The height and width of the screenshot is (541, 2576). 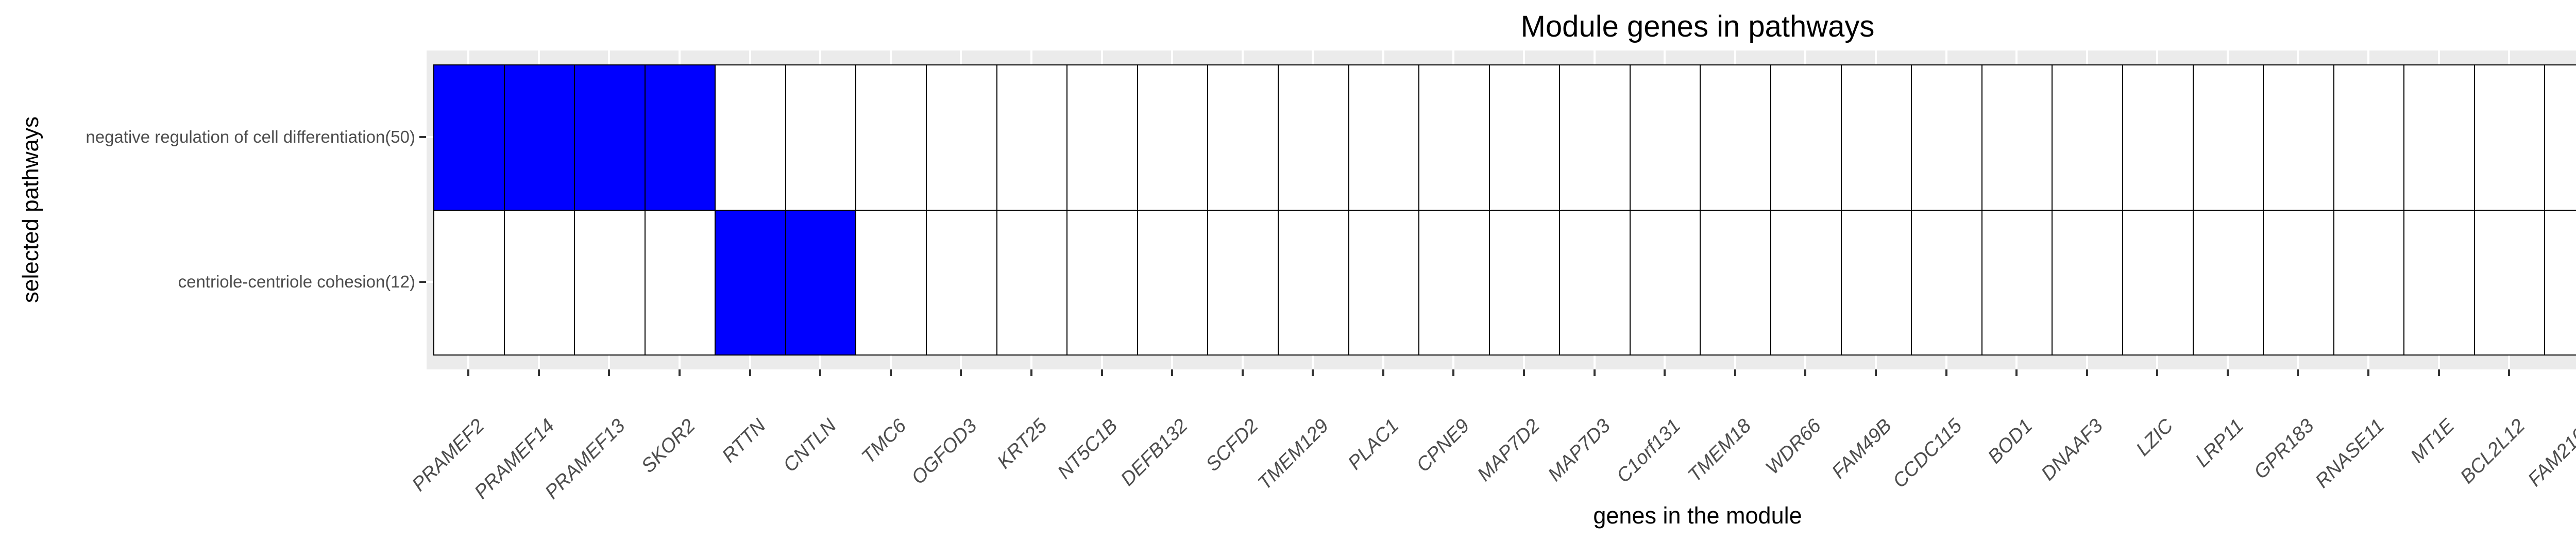 What do you see at coordinates (514, 459) in the screenshot?
I see `x-tick-label: PRAMEF14` at bounding box center [514, 459].